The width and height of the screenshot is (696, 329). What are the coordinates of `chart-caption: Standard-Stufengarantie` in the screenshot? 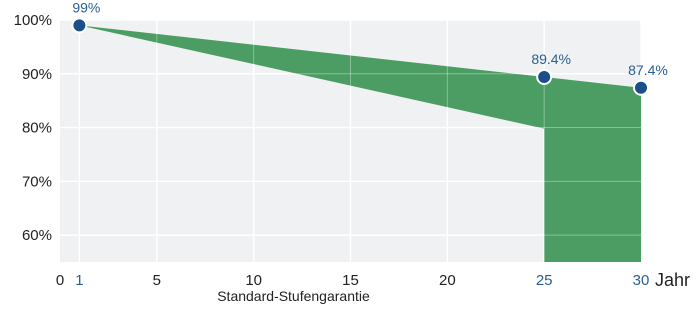 It's located at (293, 296).